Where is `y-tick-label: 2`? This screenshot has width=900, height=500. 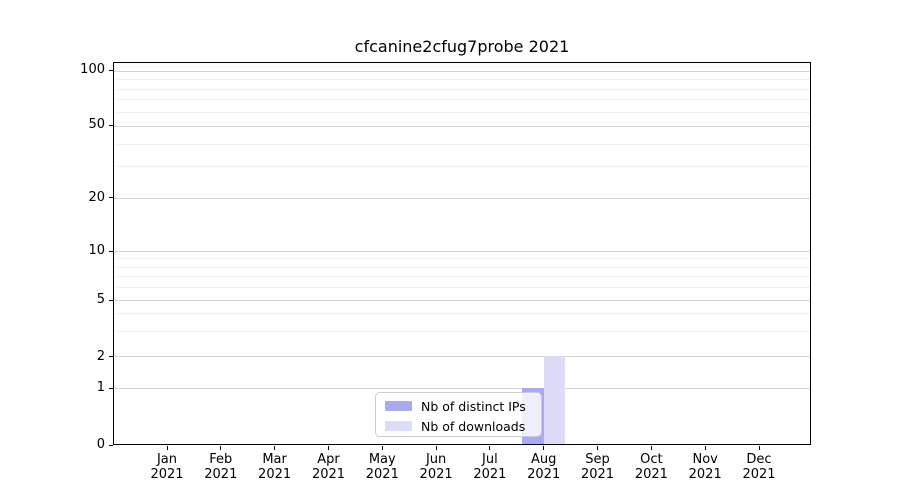
y-tick-label: 2 is located at coordinates (100, 356).